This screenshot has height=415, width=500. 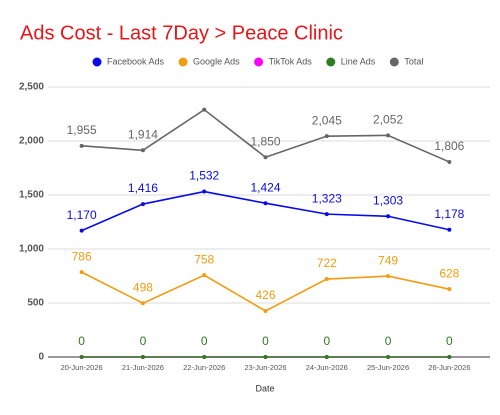 I want to click on chart-title: Ads Cost - Last 7Day > Peace Clinic, so click(x=181, y=33).